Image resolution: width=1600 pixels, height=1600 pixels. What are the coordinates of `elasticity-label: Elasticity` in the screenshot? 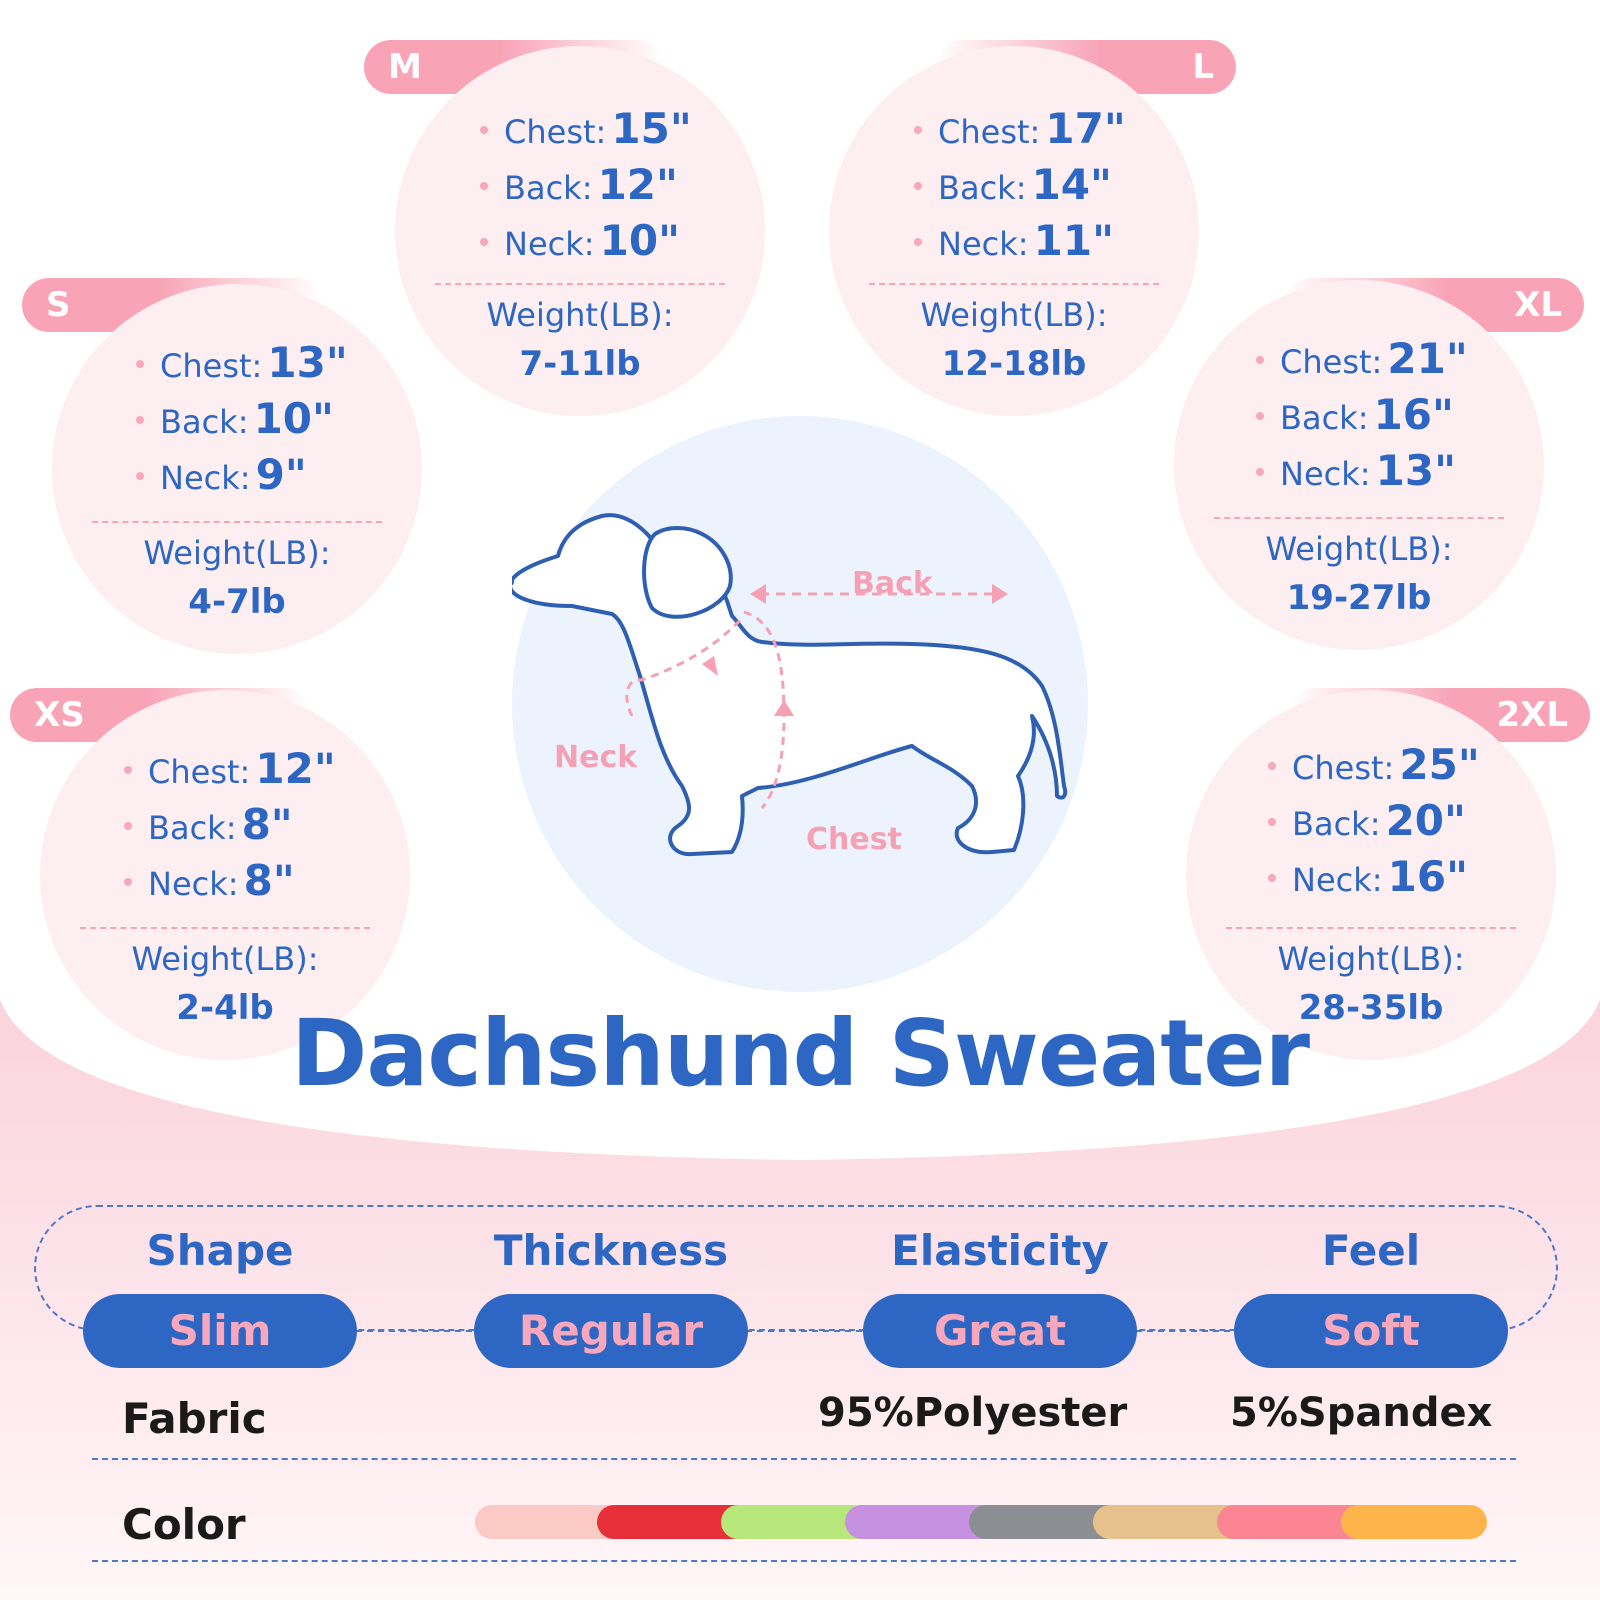 It's located at (1000, 1250).